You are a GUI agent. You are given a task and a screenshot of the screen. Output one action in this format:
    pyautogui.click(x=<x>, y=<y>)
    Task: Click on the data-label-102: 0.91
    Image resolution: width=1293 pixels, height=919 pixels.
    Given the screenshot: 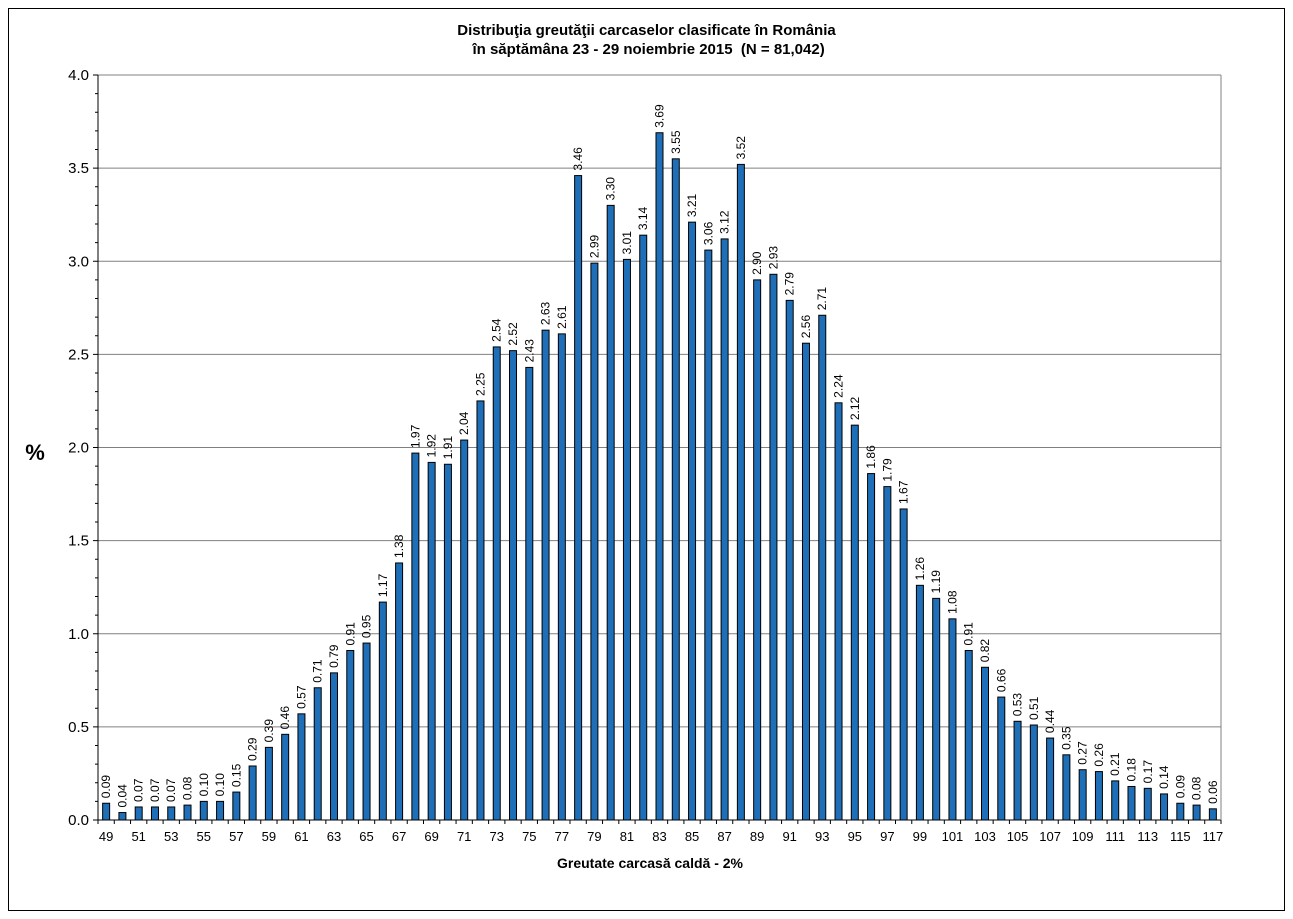 What is the action you would take?
    pyautogui.click(x=969, y=634)
    